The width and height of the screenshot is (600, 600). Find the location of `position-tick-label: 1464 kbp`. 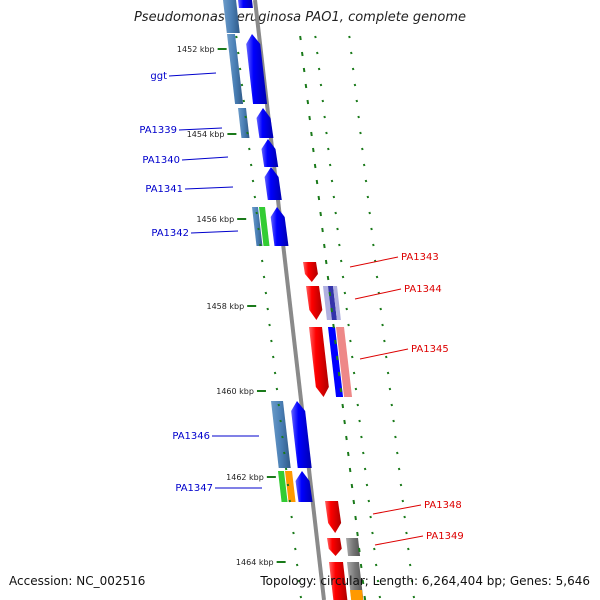

position-tick-label: 1464 kbp is located at coordinates (255, 562).